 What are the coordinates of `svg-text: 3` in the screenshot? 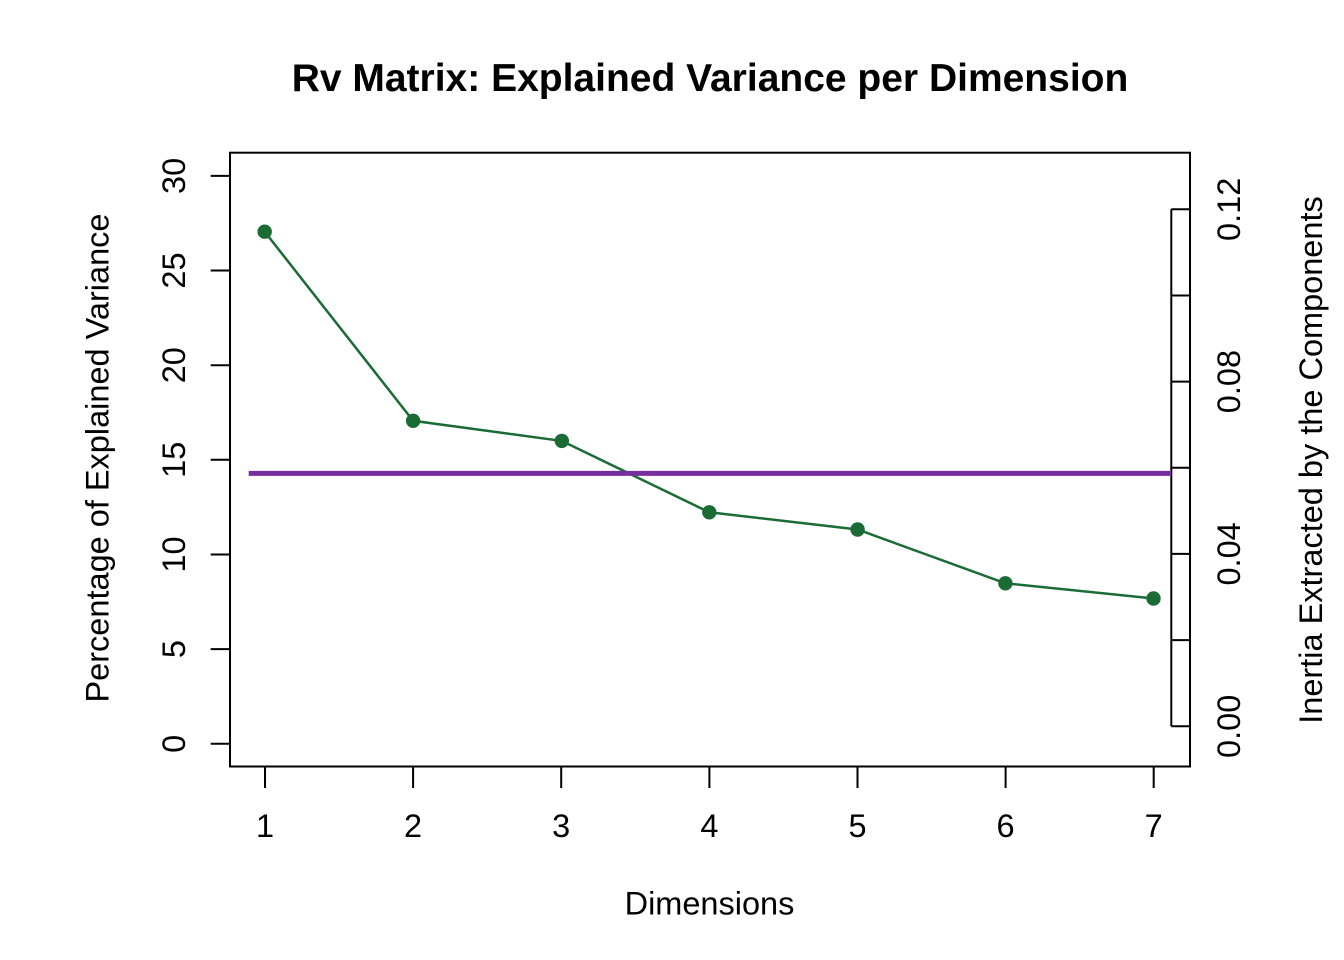 It's located at (561, 826).